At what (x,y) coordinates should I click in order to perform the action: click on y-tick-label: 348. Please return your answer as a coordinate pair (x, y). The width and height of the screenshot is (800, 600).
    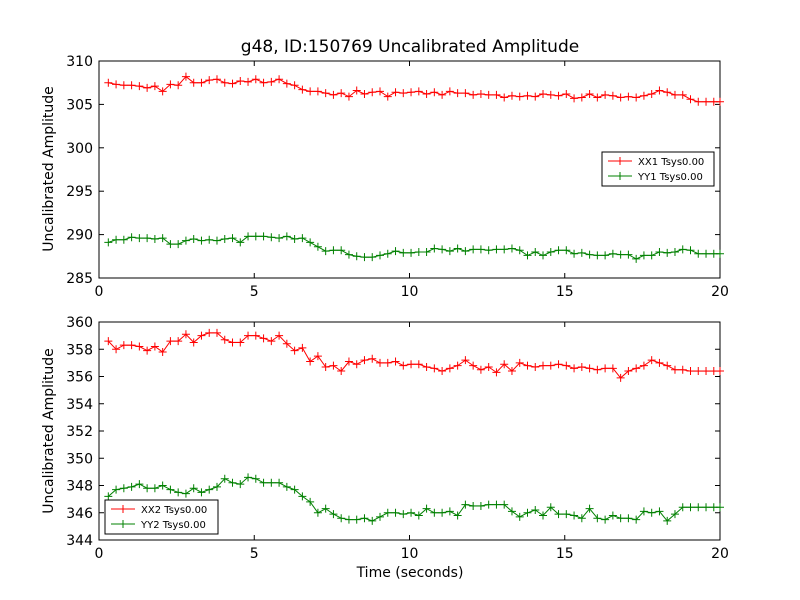
    Looking at the image, I should click on (79, 487).